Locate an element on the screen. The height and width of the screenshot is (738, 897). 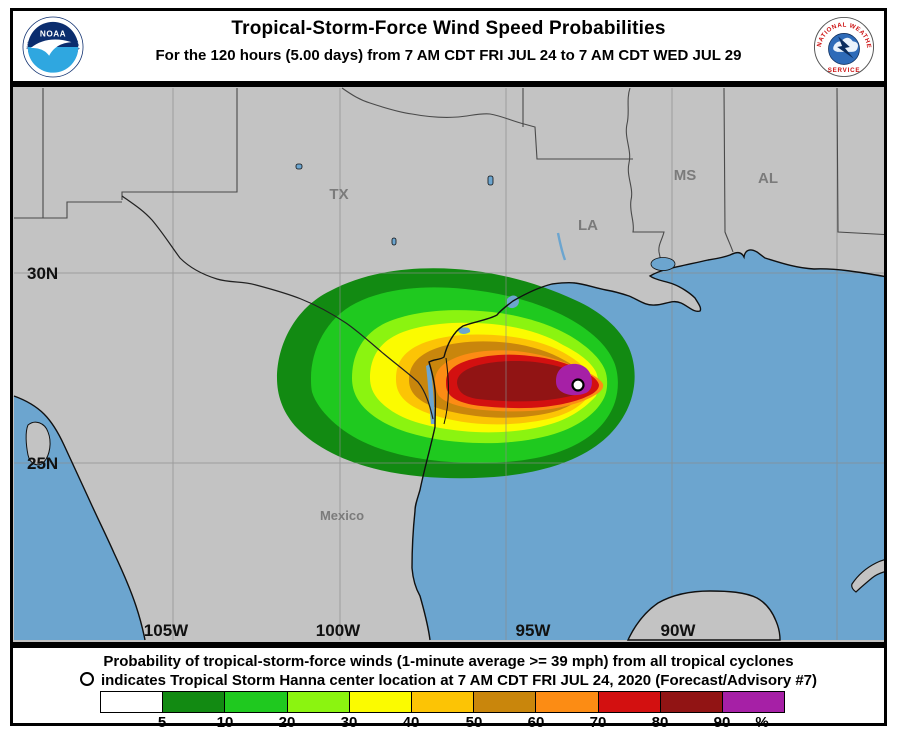
border-mississippi-river is located at coordinates (645, 175).